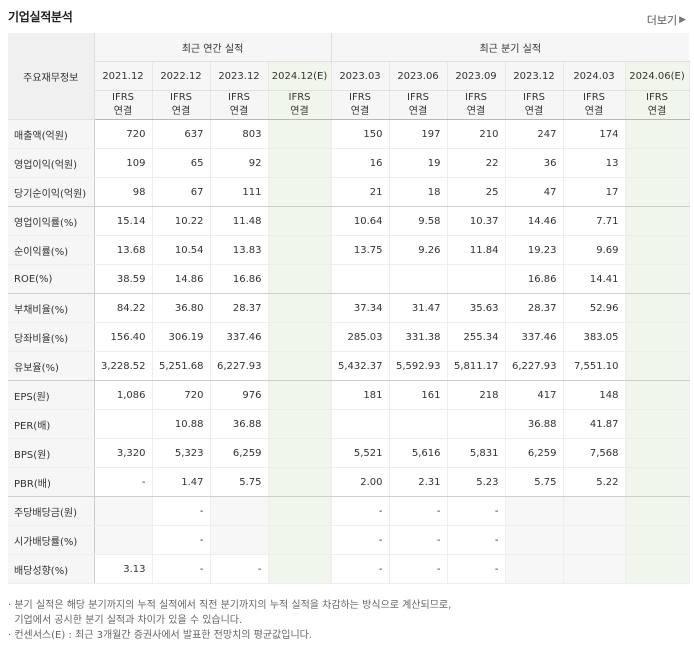 This screenshot has width=694, height=648. Describe the element at coordinates (360, 192) in the screenshot. I see `table-cell: 21` at that location.